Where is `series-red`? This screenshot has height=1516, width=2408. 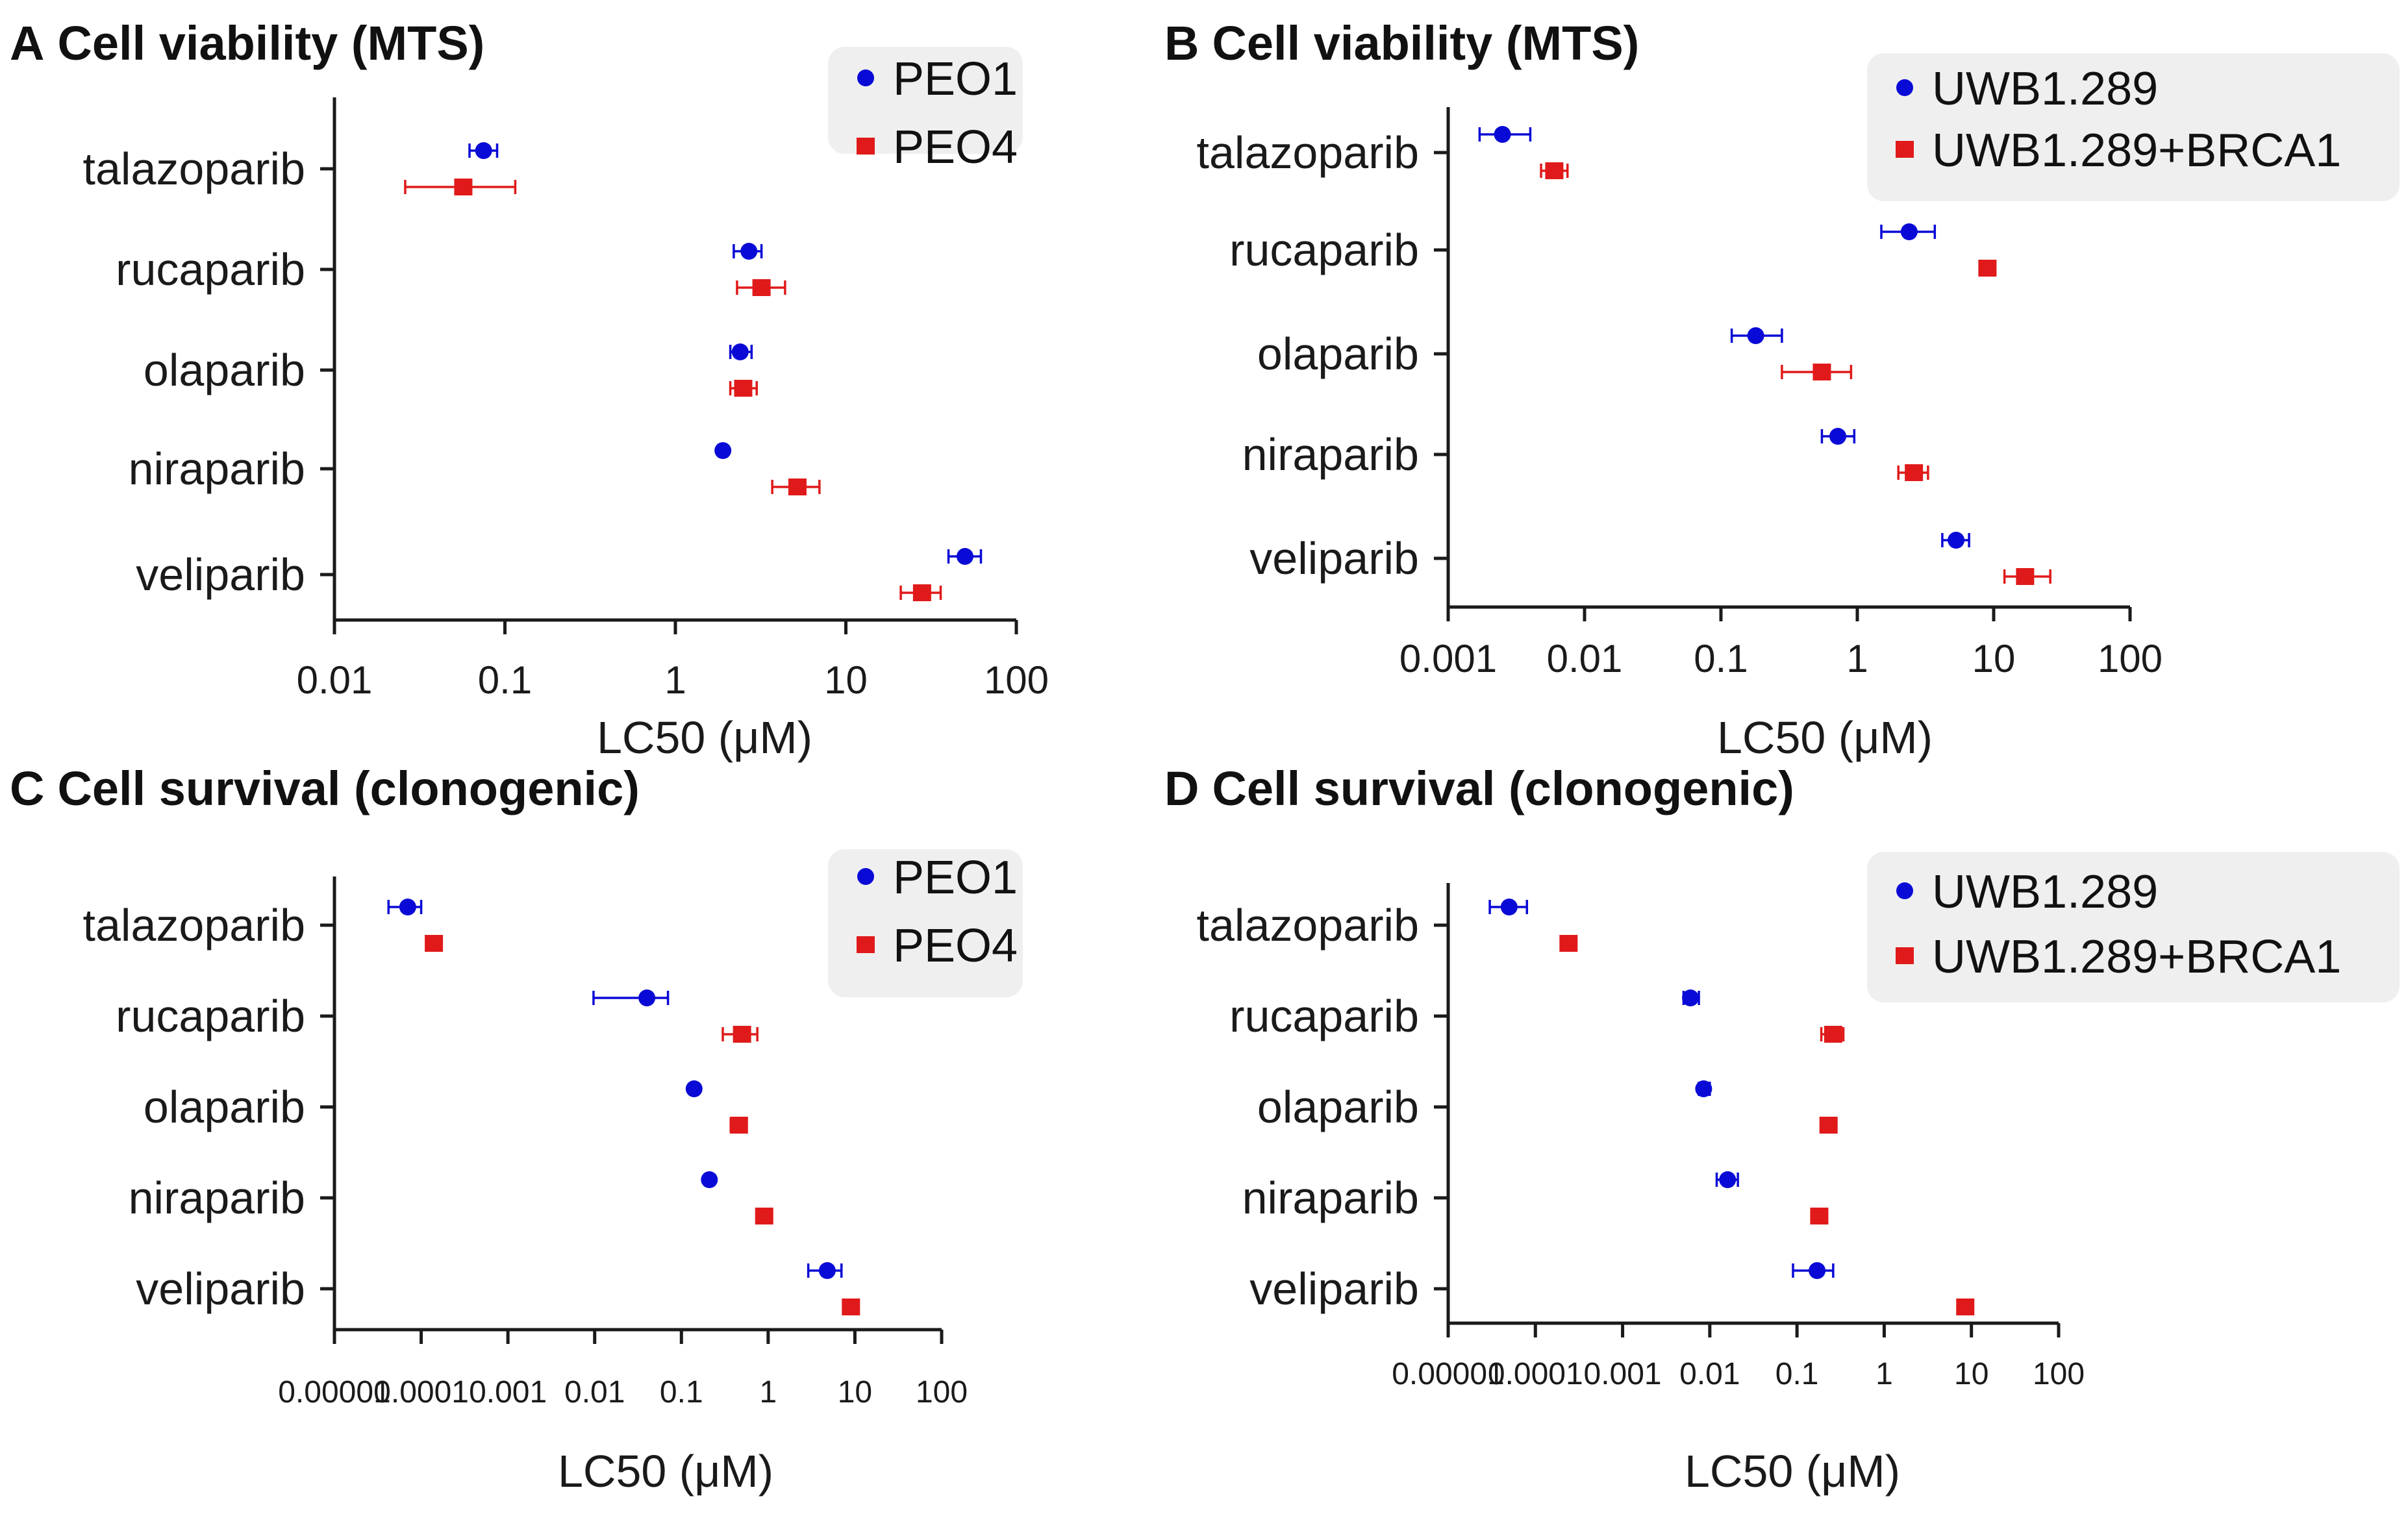 series-red is located at coordinates (673, 390).